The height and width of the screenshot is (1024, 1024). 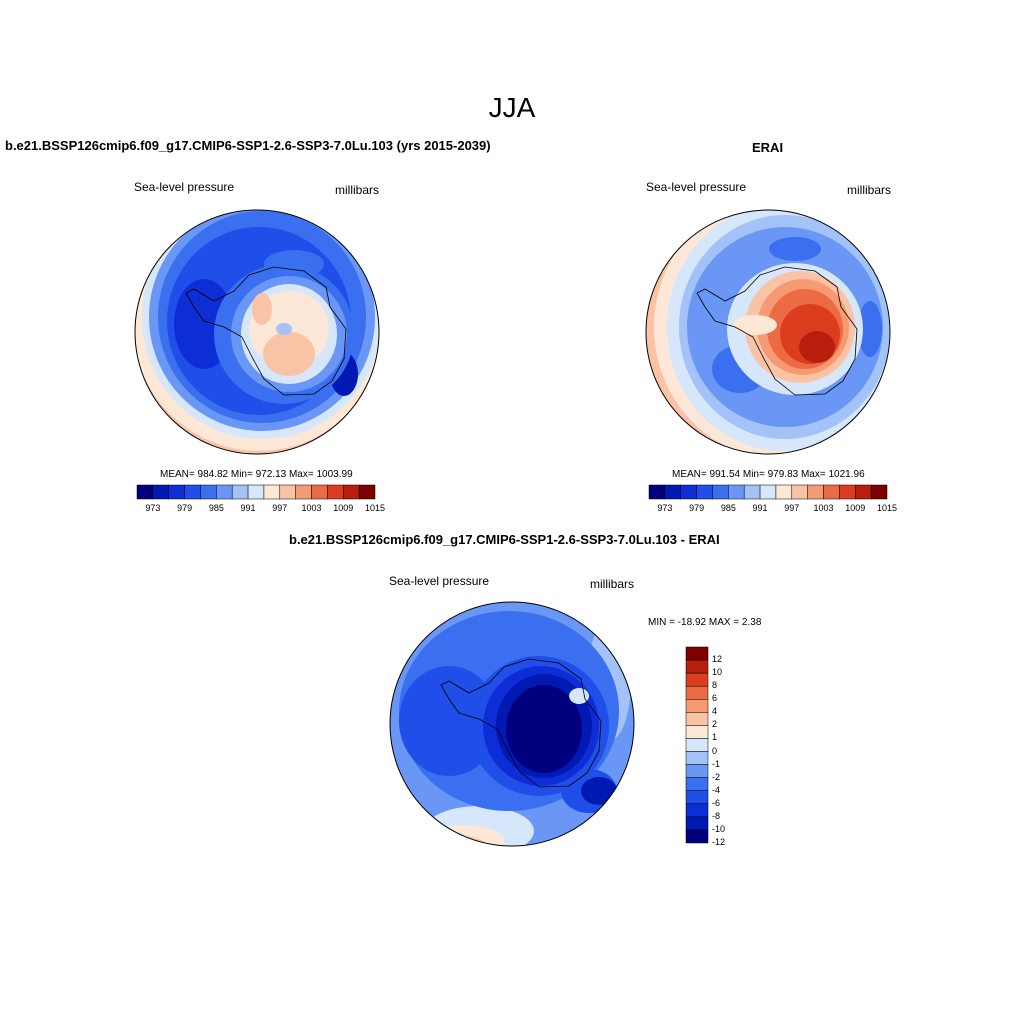 What do you see at coordinates (768, 474) in the screenshot?
I see `obs-stats: MEAN= 991.54 Min= 979.83 Max= 1021.96` at bounding box center [768, 474].